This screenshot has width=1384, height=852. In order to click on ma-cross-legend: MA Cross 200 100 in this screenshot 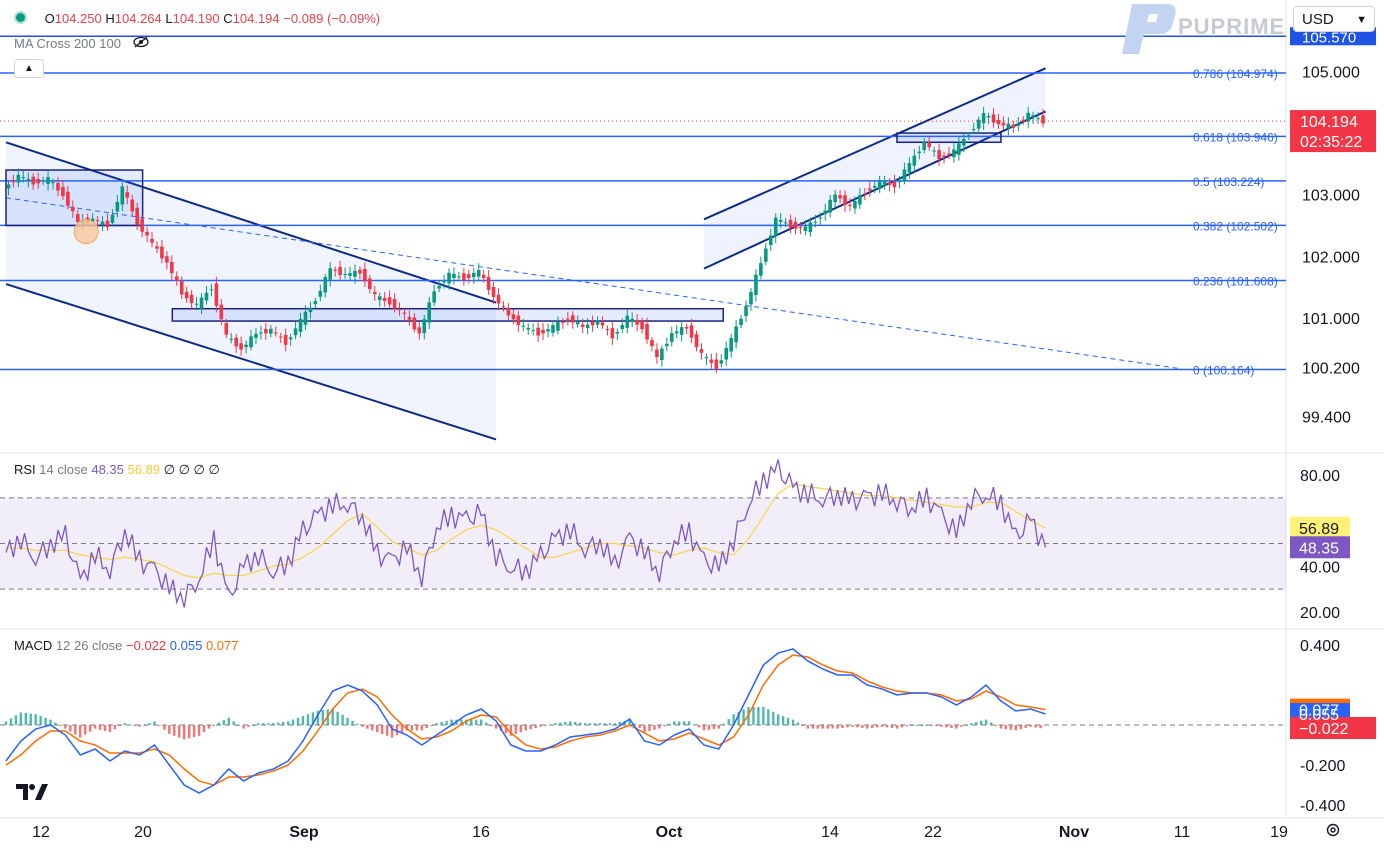, I will do `click(81, 43)`.